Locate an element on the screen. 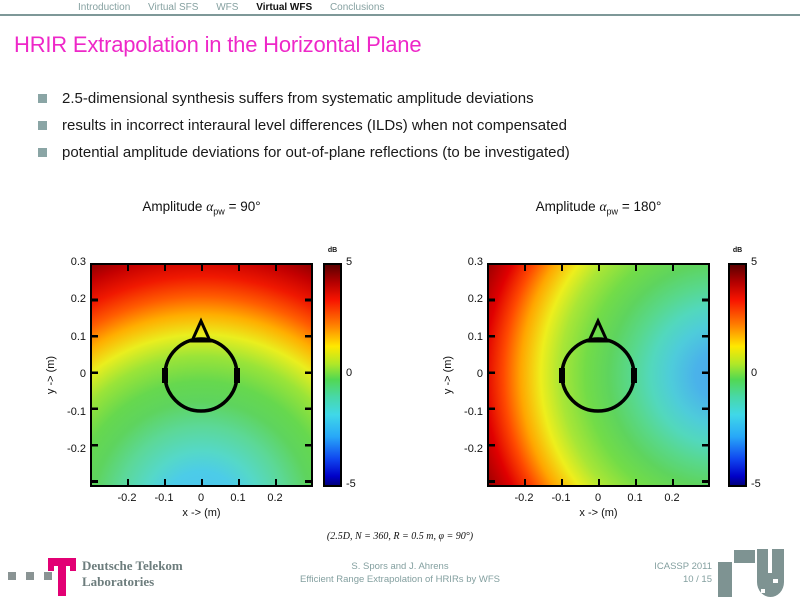  telekom-t-icon is located at coordinates (62, 577).